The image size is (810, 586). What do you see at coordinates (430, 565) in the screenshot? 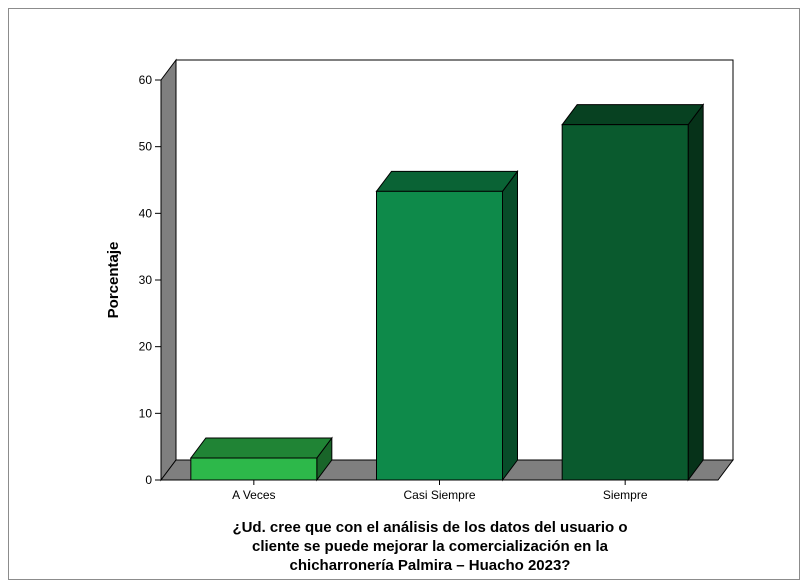
I see `x-axis-label-line-3: chicharronería Palmira – Huacho 2023?` at bounding box center [430, 565].